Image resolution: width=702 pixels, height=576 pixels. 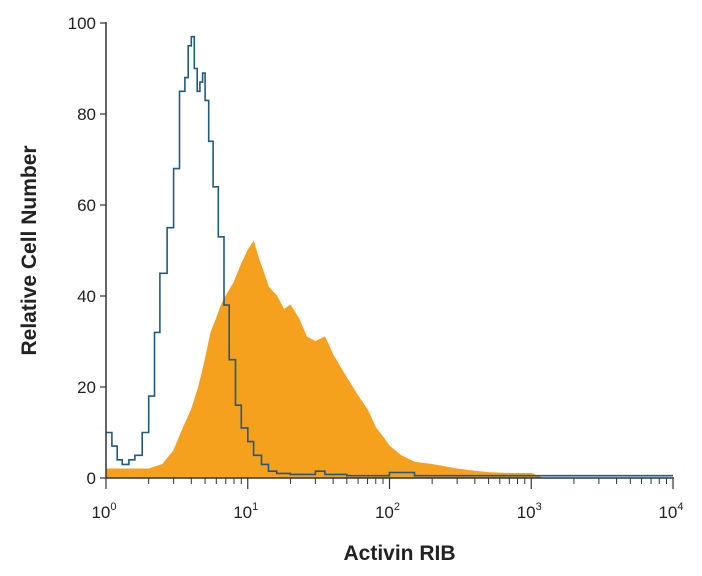 I want to click on x-tick-exponent: 4, so click(x=680, y=507).